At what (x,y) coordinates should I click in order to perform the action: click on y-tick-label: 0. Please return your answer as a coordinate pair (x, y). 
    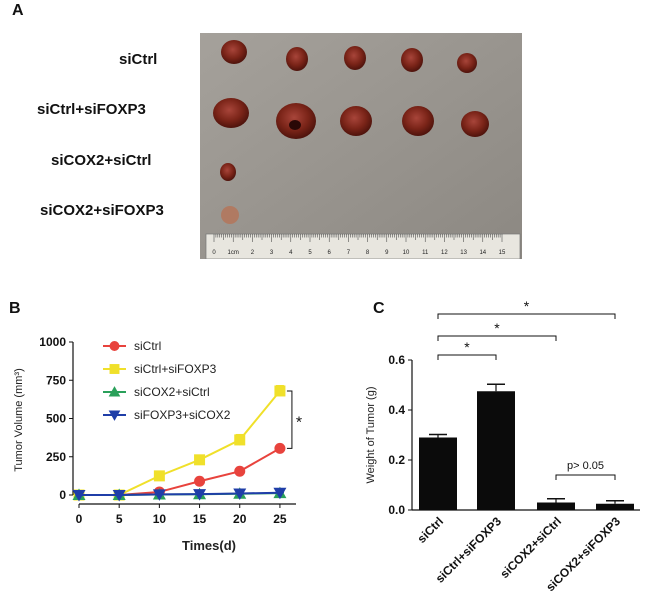
    Looking at the image, I should click on (62, 495).